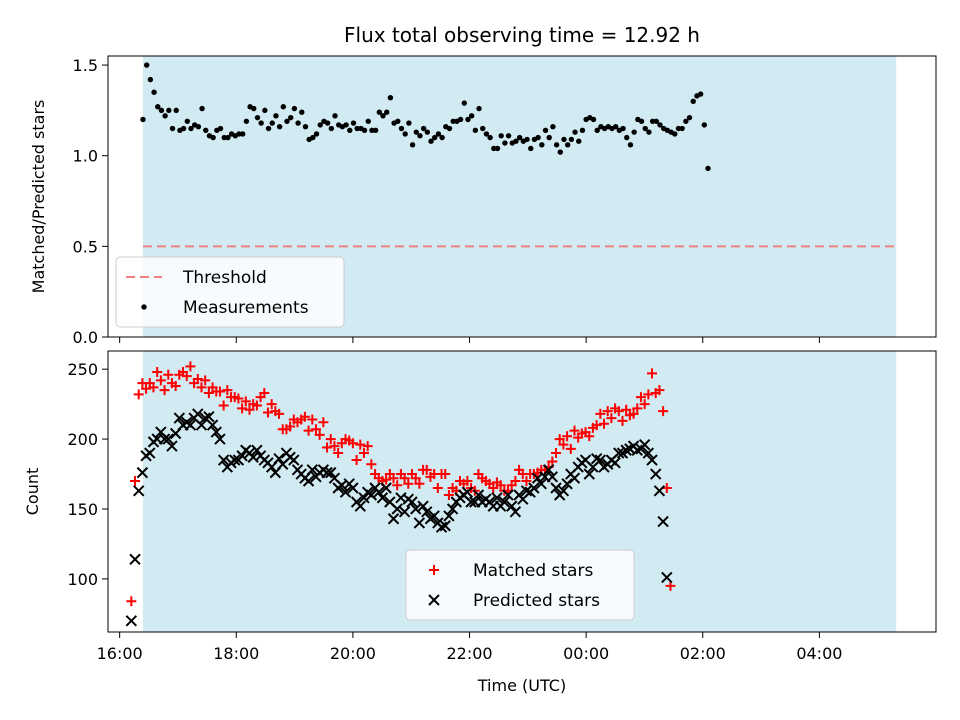  I want to click on x-tick-label: 04:00, so click(819, 653).